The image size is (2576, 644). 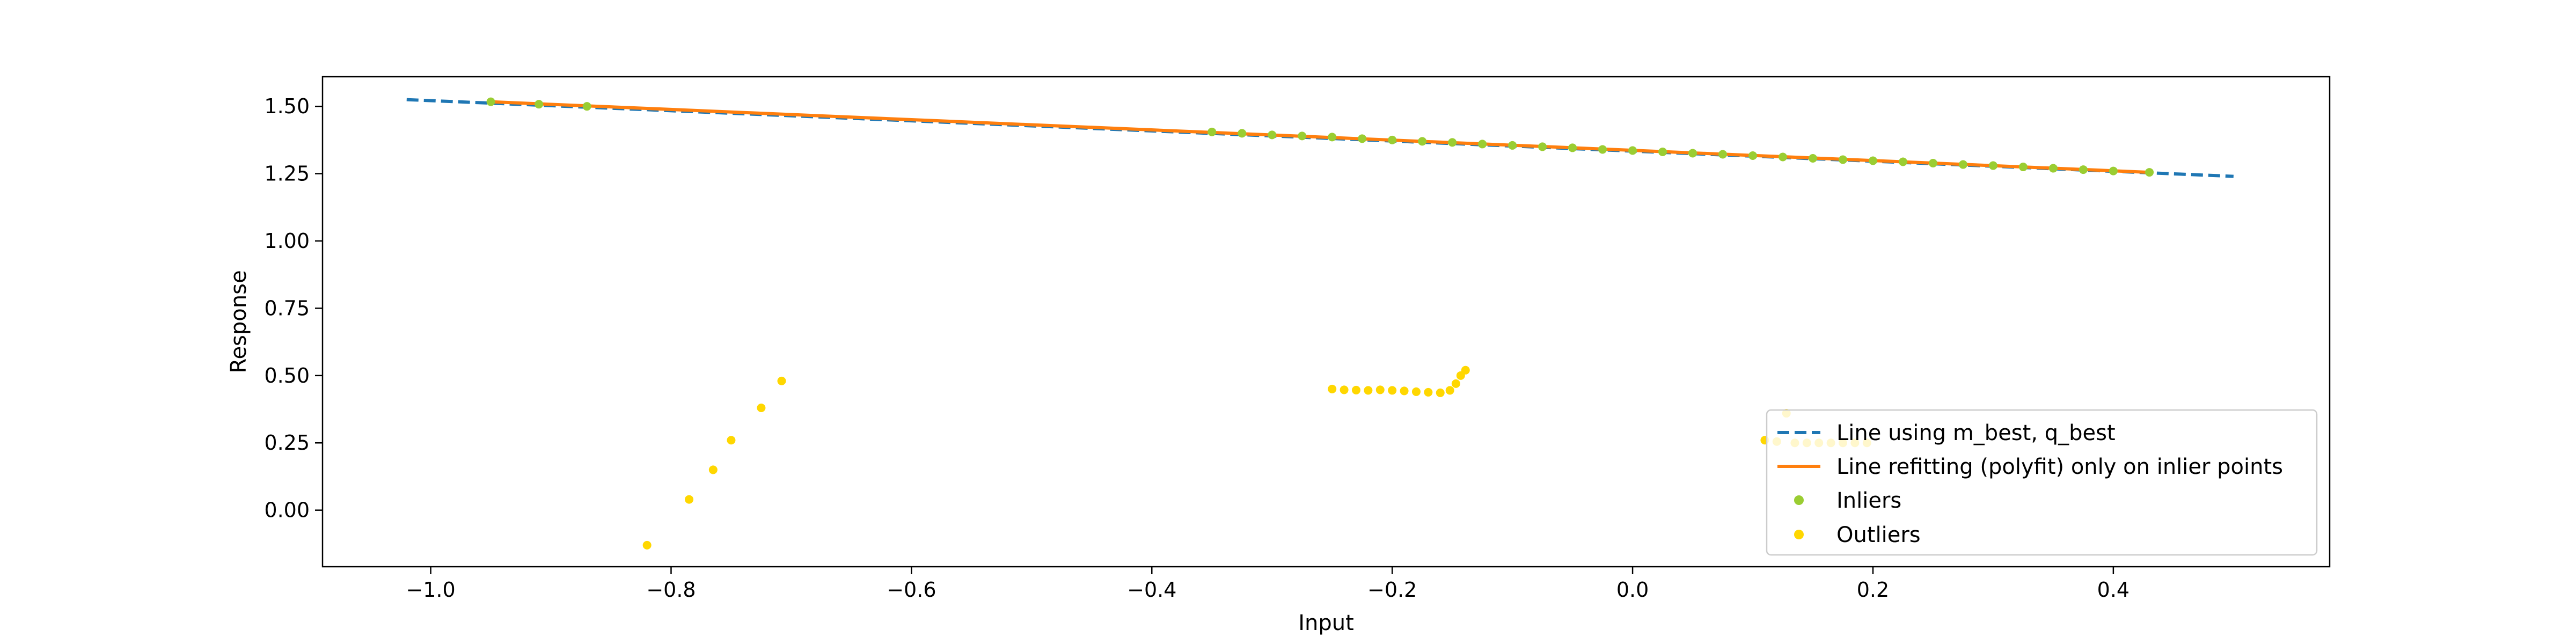 What do you see at coordinates (287, 375) in the screenshot?
I see `y-tick-label: 0.50` at bounding box center [287, 375].